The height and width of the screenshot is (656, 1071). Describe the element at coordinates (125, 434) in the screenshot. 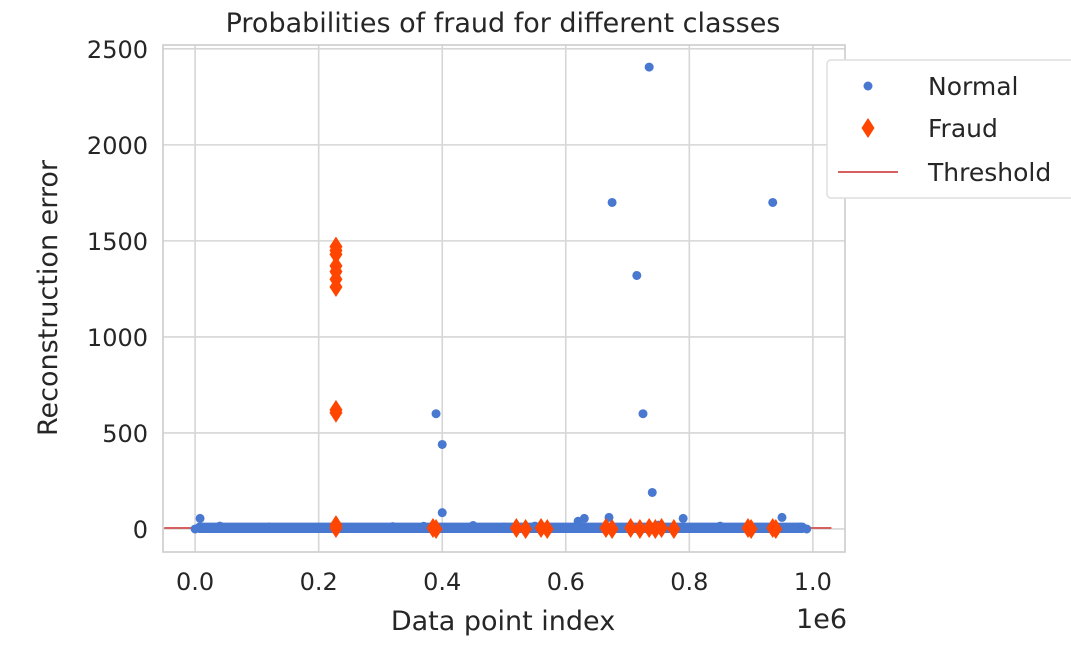

I see `y-tick-label: 500` at that location.